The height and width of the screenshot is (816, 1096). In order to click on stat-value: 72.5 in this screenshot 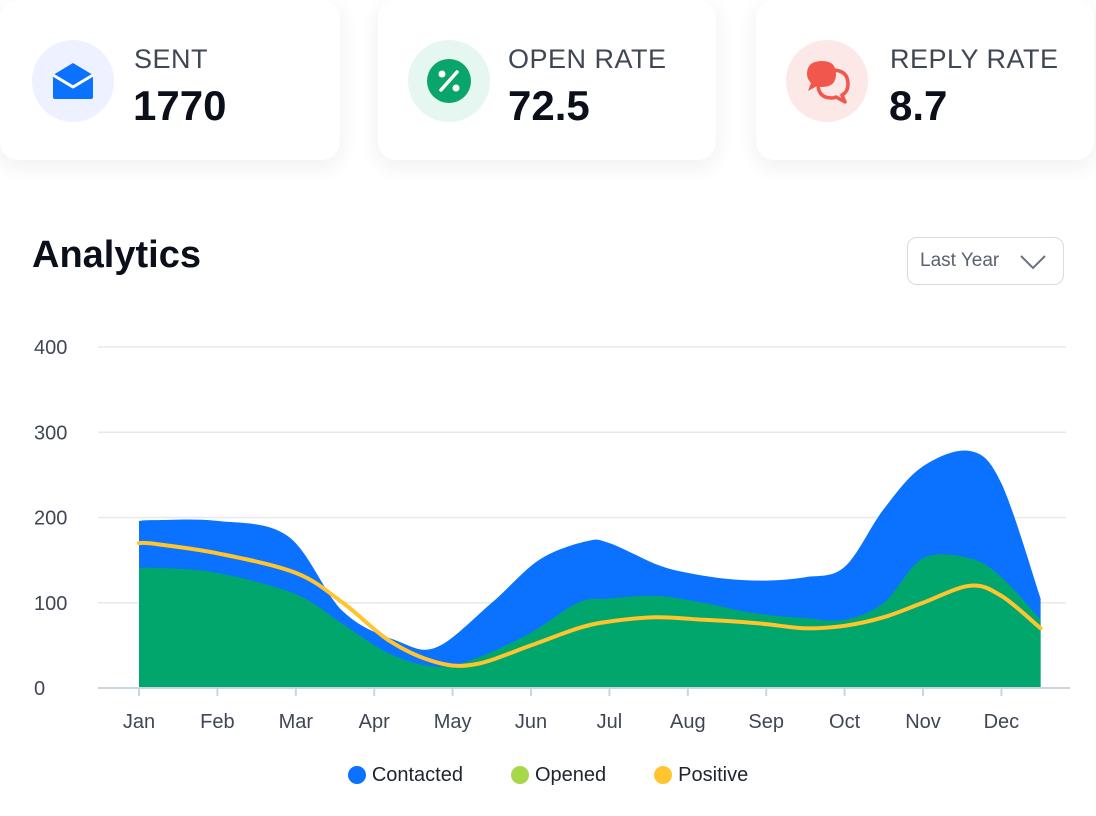, I will do `click(549, 105)`.